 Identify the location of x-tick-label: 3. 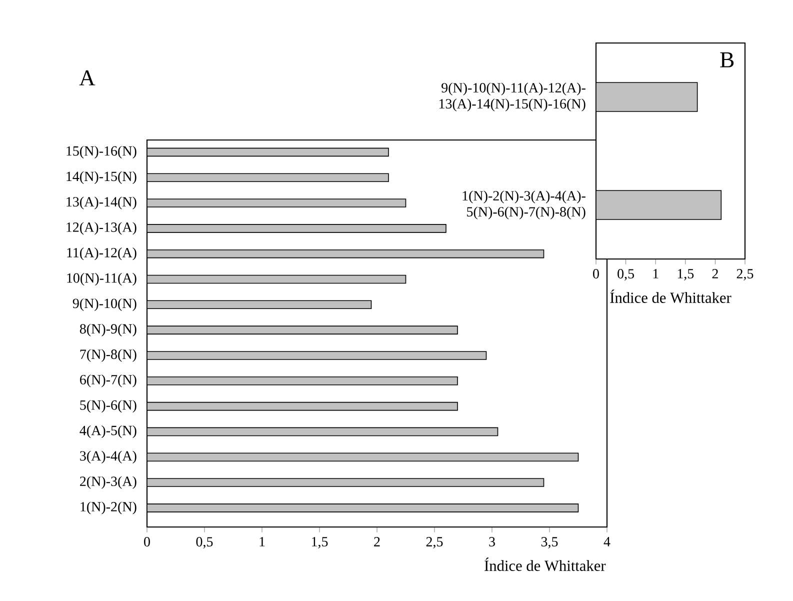
(492, 541).